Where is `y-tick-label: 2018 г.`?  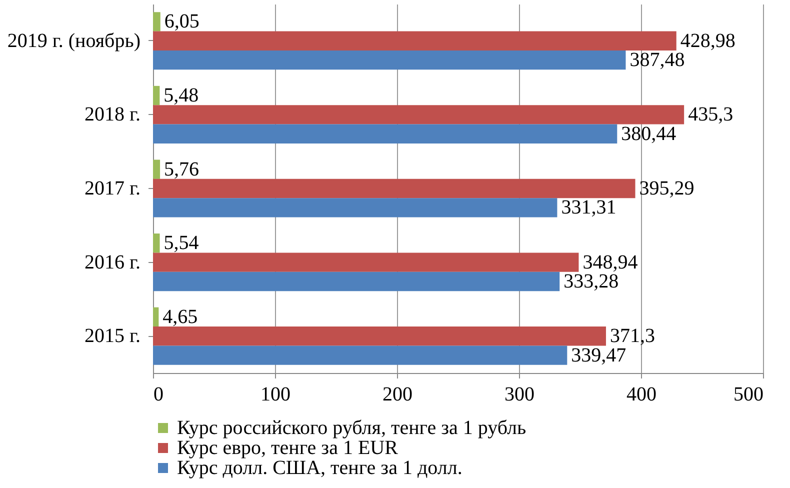
y-tick-label: 2018 г. is located at coordinates (112, 115).